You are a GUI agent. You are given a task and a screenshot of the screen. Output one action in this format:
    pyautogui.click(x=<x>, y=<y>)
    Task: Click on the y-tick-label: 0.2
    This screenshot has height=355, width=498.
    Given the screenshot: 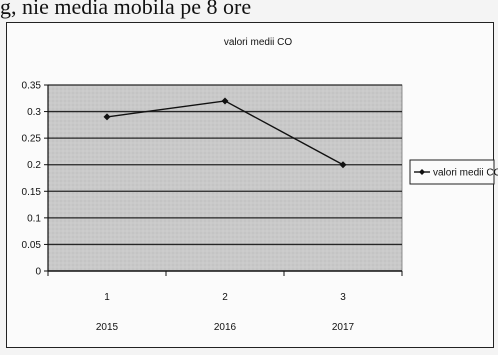 What is the action you would take?
    pyautogui.click(x=34, y=165)
    